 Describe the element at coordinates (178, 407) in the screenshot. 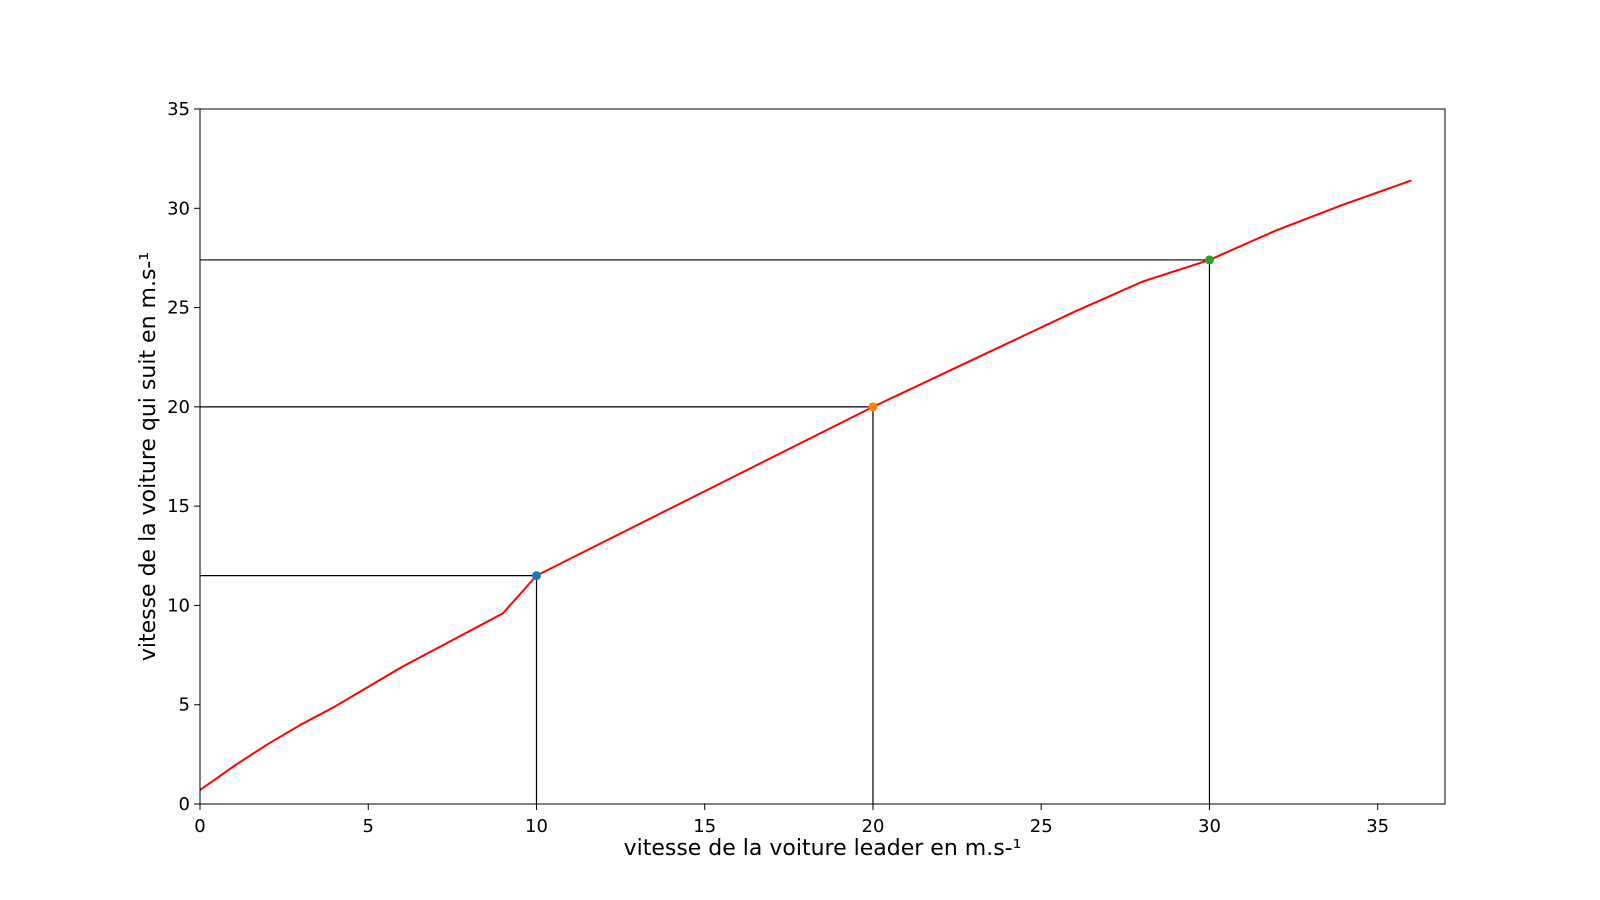

I see `y-tick-label: 20` at that location.